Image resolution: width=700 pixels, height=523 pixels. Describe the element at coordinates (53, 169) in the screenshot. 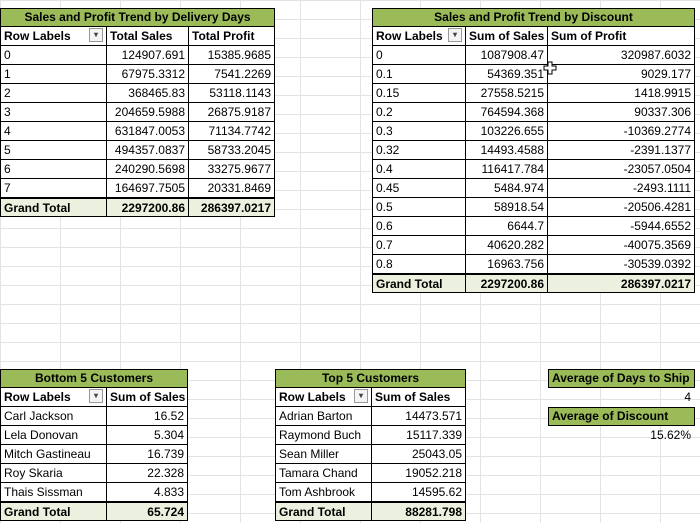

I see `row-label-cell: 6` at that location.